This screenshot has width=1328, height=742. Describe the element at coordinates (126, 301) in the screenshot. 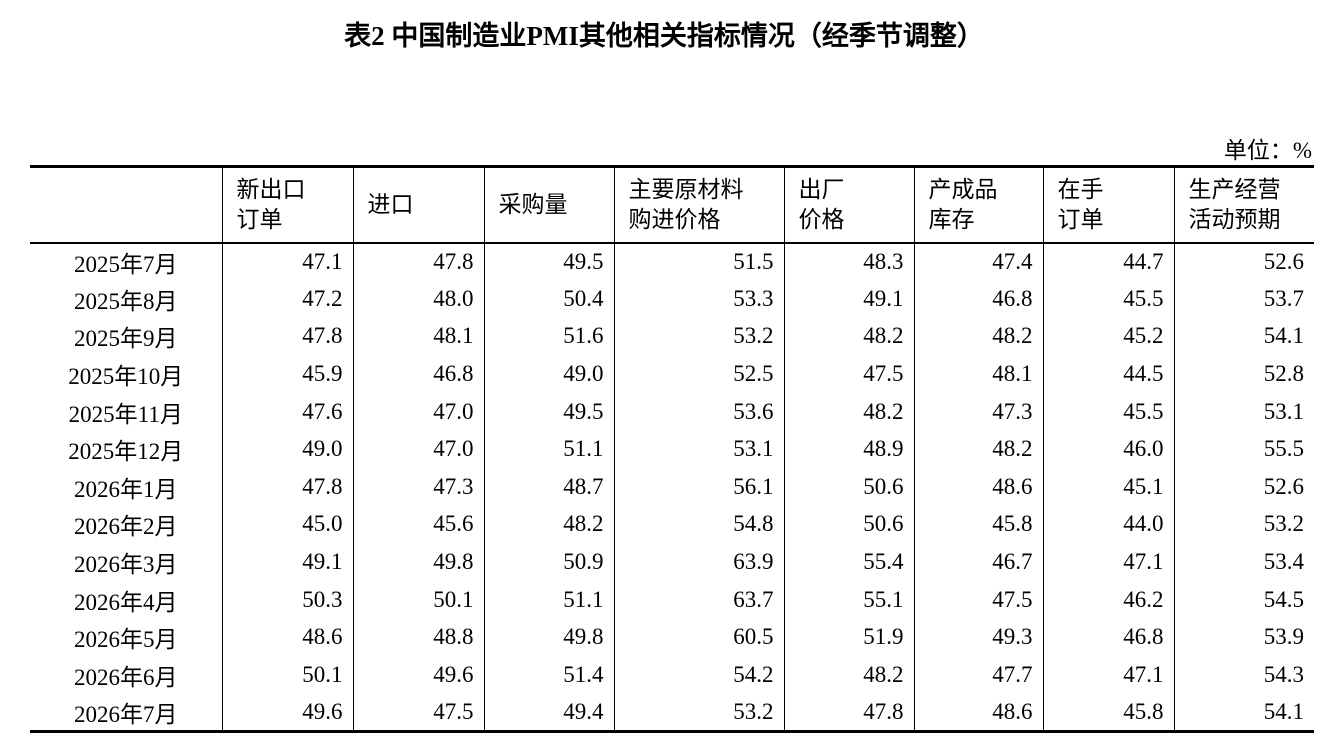

I see `row-label: 2025年8月` at that location.